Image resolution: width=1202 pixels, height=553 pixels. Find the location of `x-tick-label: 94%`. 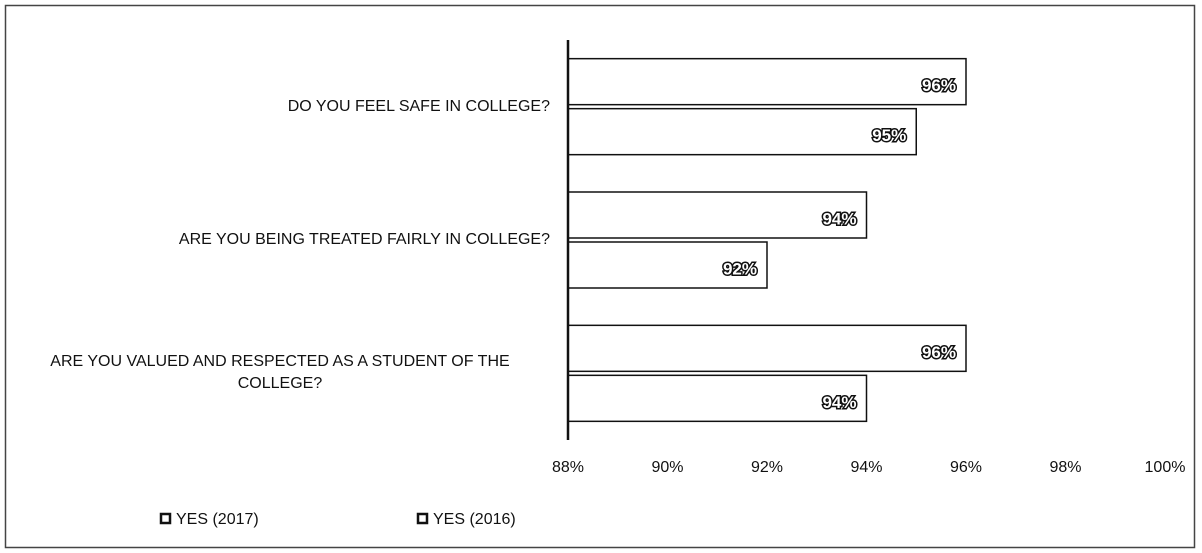

x-tick-label: 94% is located at coordinates (866, 467).